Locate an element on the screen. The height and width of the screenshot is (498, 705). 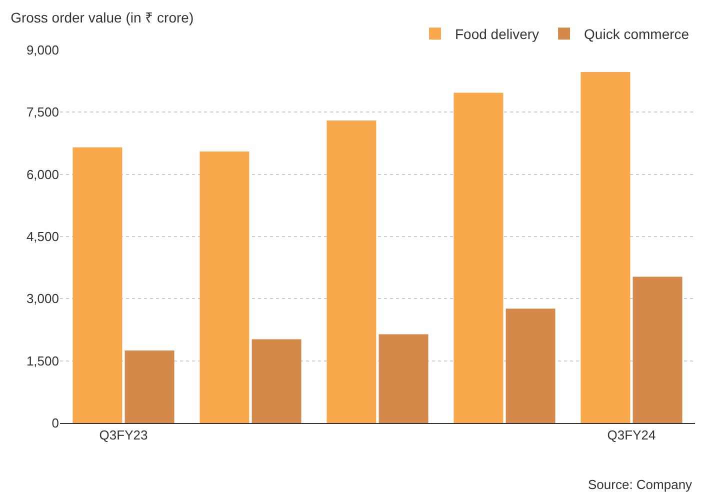
y-tick-label: 3,000 is located at coordinates (42, 298).